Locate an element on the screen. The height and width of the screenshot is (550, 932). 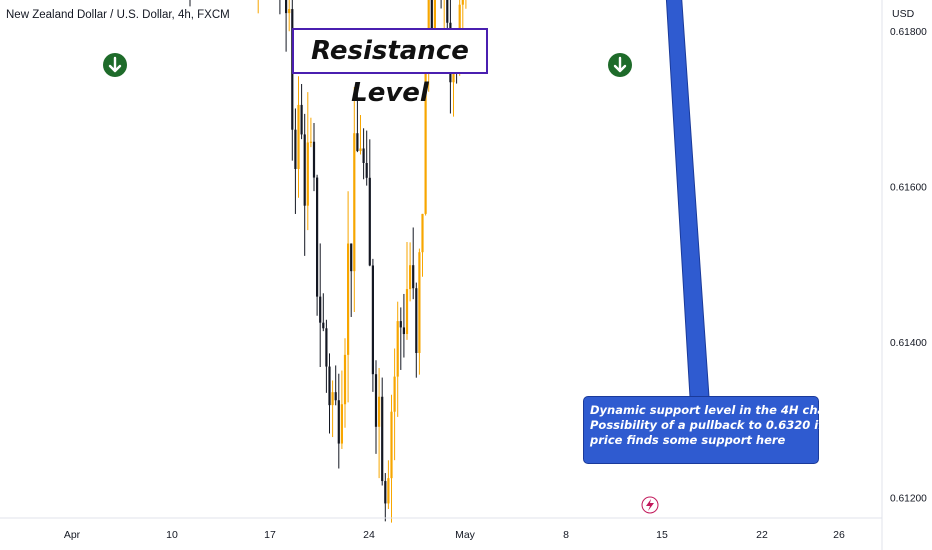
callout-line: Dynamic support level in the 4H chart. is located at coordinates (715, 410).